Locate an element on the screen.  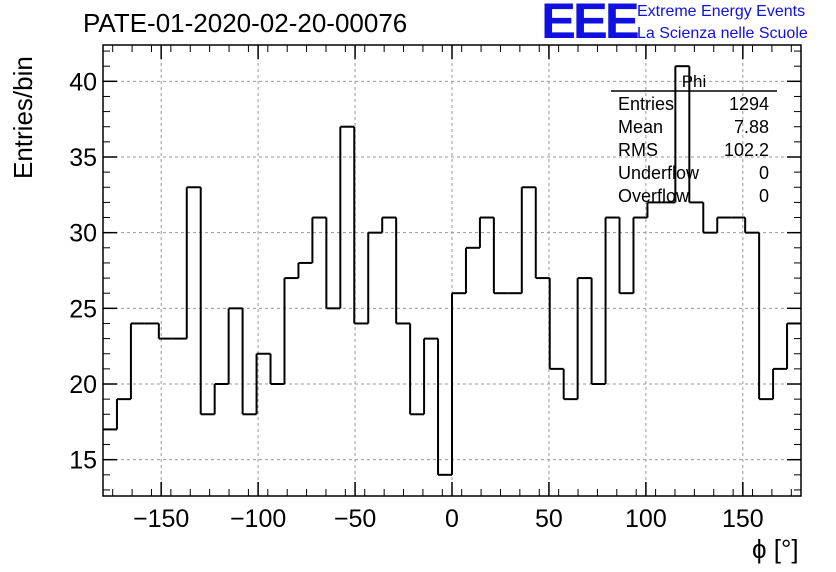
y-tick-label: 25 is located at coordinates (83, 309).